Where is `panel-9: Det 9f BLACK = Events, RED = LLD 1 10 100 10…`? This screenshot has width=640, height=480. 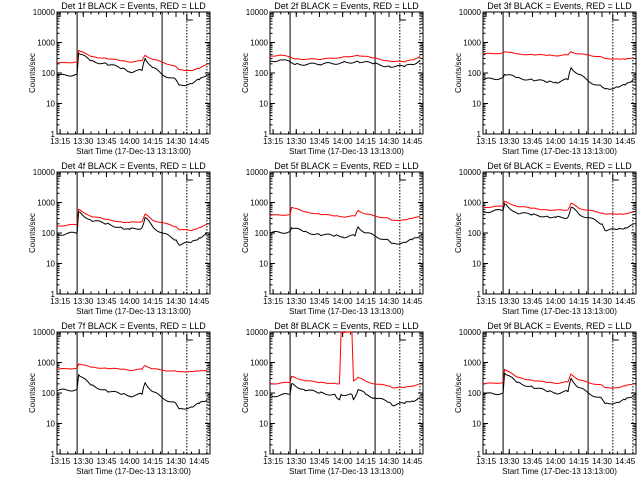
panel-9: Det 9f BLACK = Events, RED = LLD 1 10 100 10… is located at coordinates (545, 398).